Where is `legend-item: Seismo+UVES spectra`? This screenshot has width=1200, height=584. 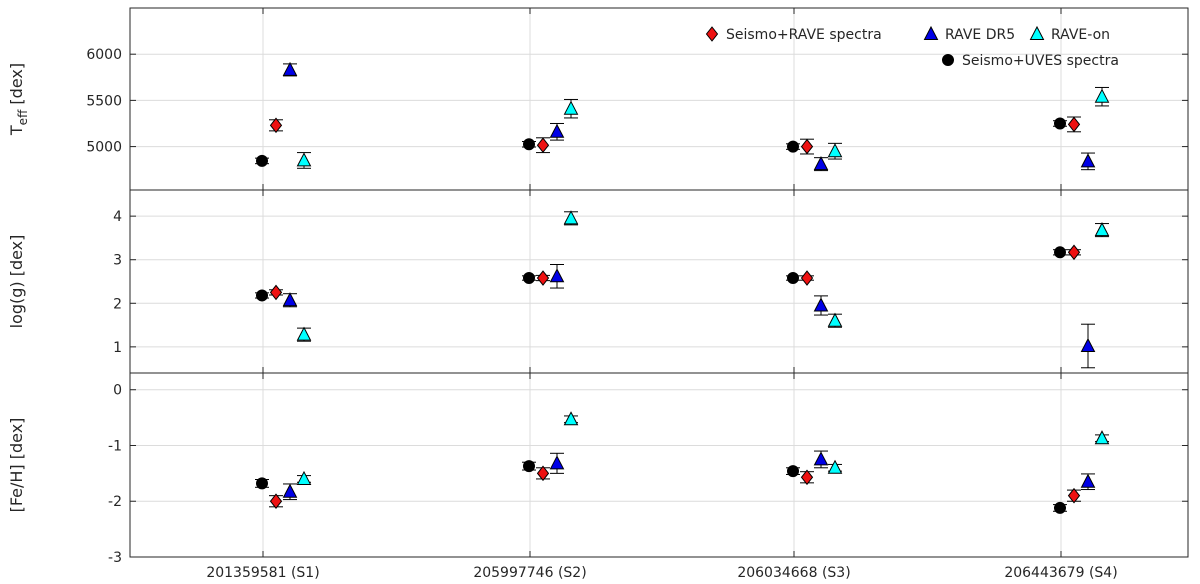
legend-item: Seismo+UVES spectra is located at coordinates (1030, 61).